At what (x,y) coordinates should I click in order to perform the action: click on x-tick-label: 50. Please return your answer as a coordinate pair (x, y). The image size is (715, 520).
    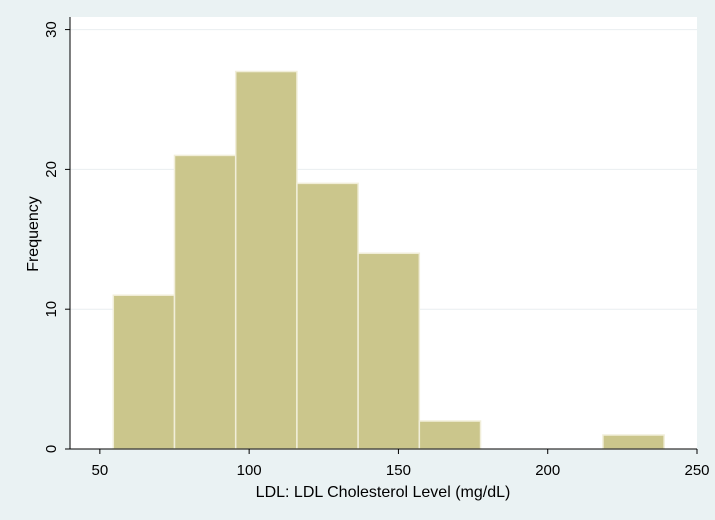
    Looking at the image, I should click on (100, 470).